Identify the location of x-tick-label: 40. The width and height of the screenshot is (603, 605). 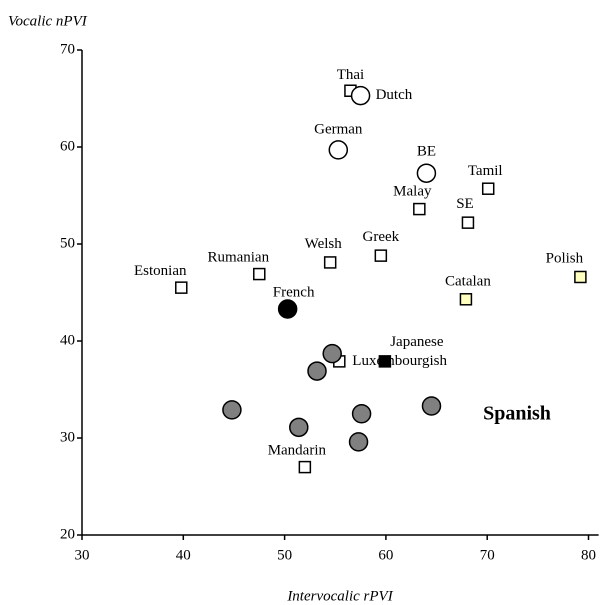
(183, 555).